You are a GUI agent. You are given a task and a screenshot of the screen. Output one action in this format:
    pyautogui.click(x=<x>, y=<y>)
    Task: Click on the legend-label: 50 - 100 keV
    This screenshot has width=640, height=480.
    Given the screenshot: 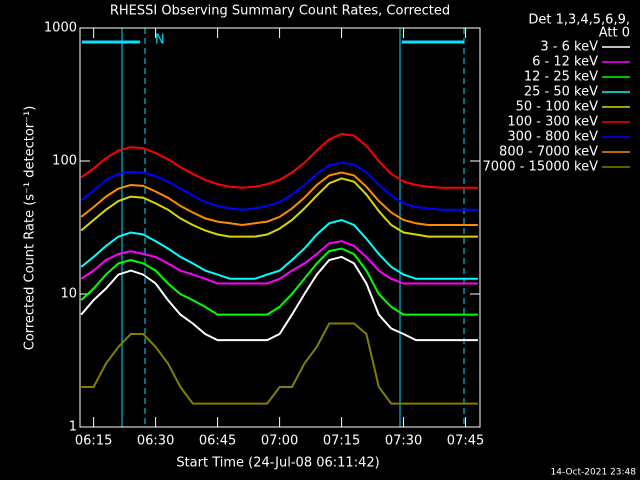 What is the action you would take?
    pyautogui.click(x=557, y=107)
    